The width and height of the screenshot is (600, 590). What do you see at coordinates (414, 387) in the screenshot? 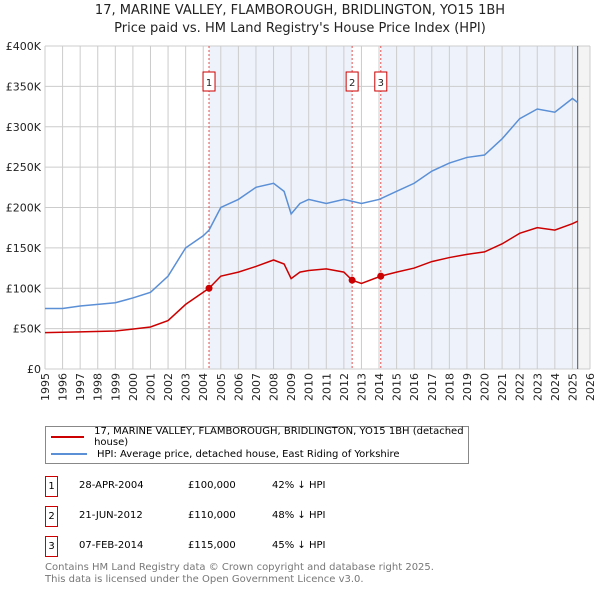
I see `x-tick-label: 2016` at bounding box center [414, 387].